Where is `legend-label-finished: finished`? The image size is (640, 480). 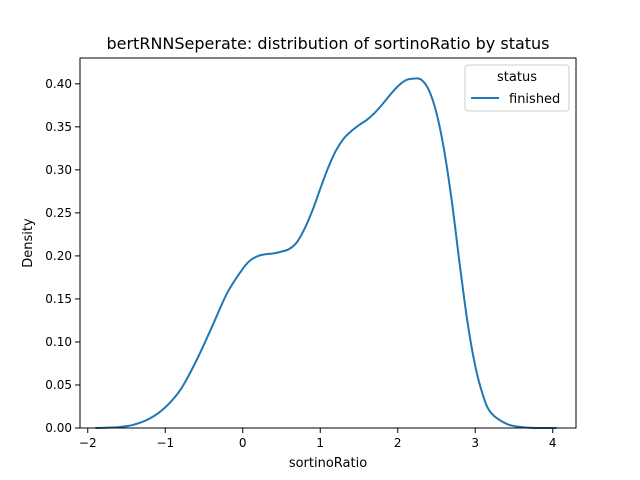 legend-label-finished: finished is located at coordinates (534, 99).